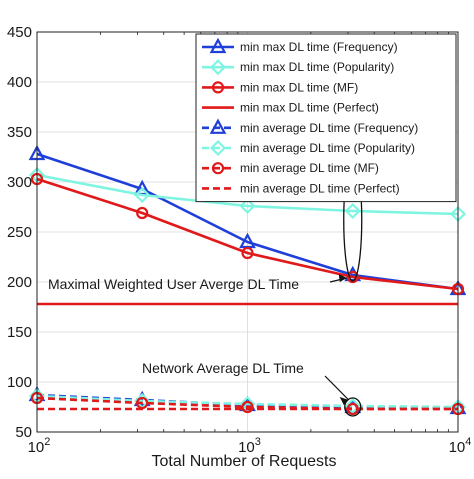 The width and height of the screenshot is (474, 479). What do you see at coordinates (19, 132) in the screenshot?
I see `y-tick-label: 350` at bounding box center [19, 132].